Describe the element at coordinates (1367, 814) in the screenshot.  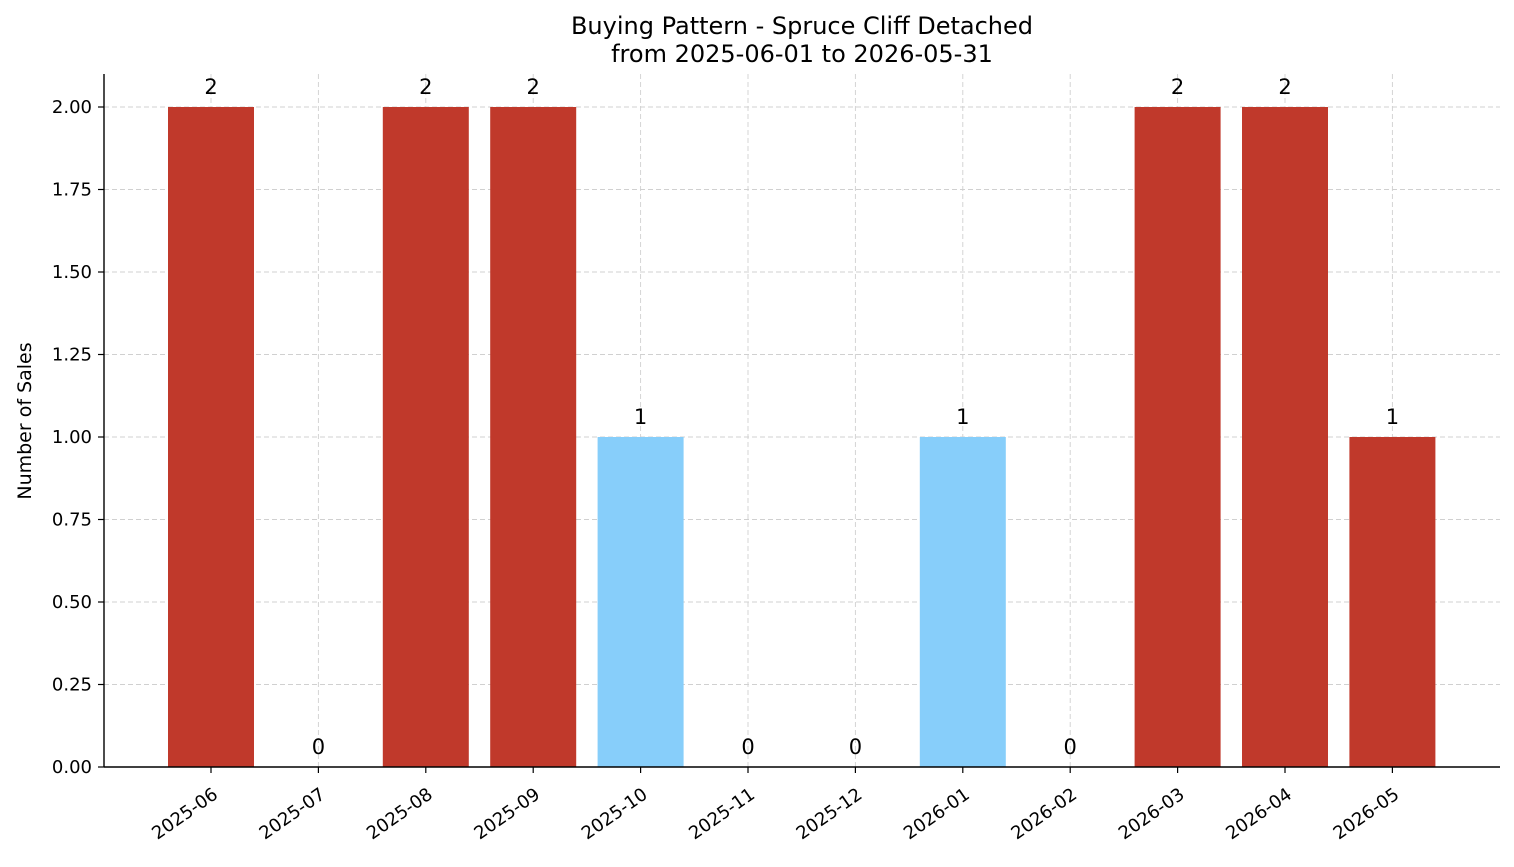
I see `x-tick-label: 2026-05` at that location.